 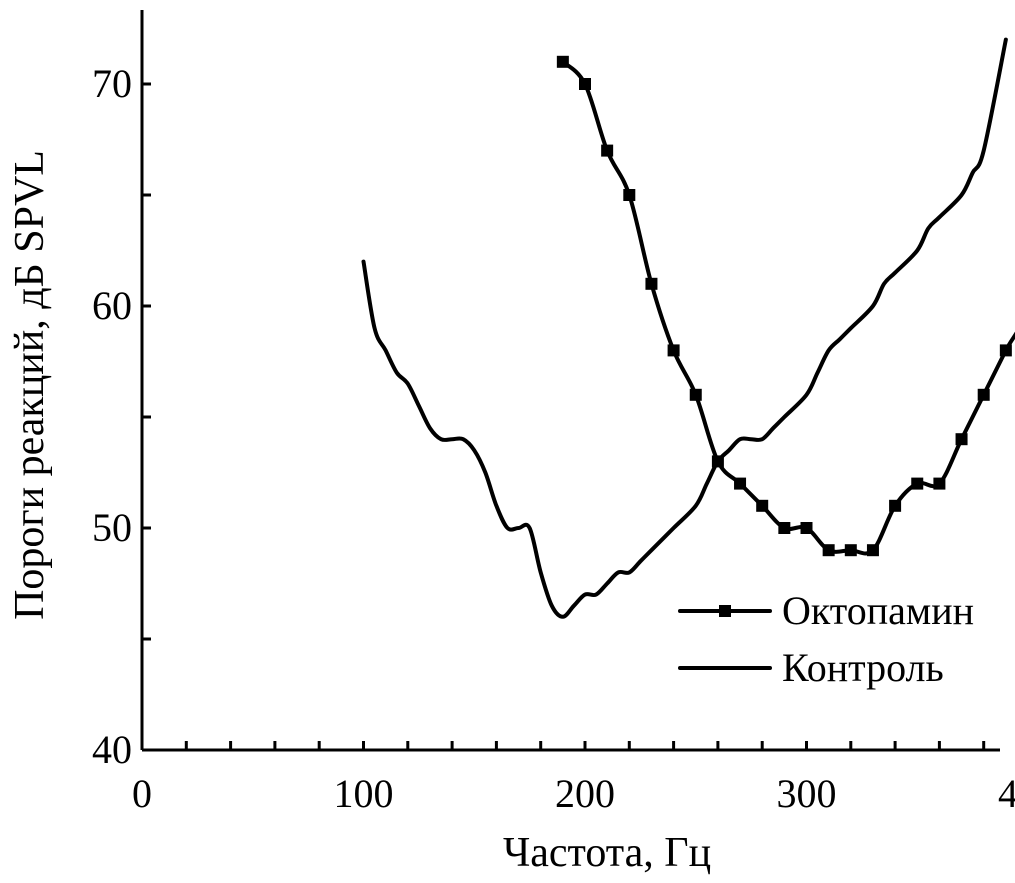 I want to click on y-tick-label: 50, so click(x=112, y=527).